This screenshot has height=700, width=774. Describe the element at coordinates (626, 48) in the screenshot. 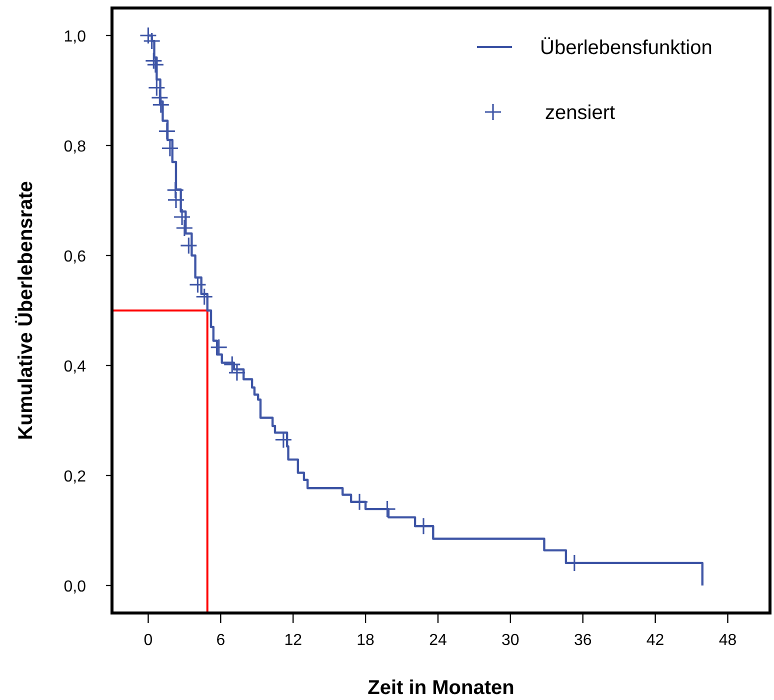

I see `legend-label: Überlebensfunktion` at that location.